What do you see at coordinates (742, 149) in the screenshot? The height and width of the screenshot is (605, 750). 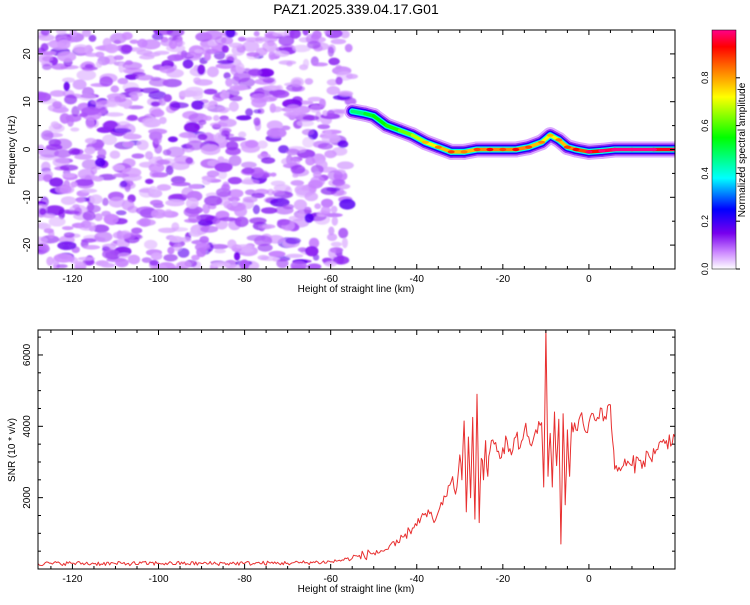 I see `colorbar-label: Normalized spectral amplitude` at bounding box center [742, 149].